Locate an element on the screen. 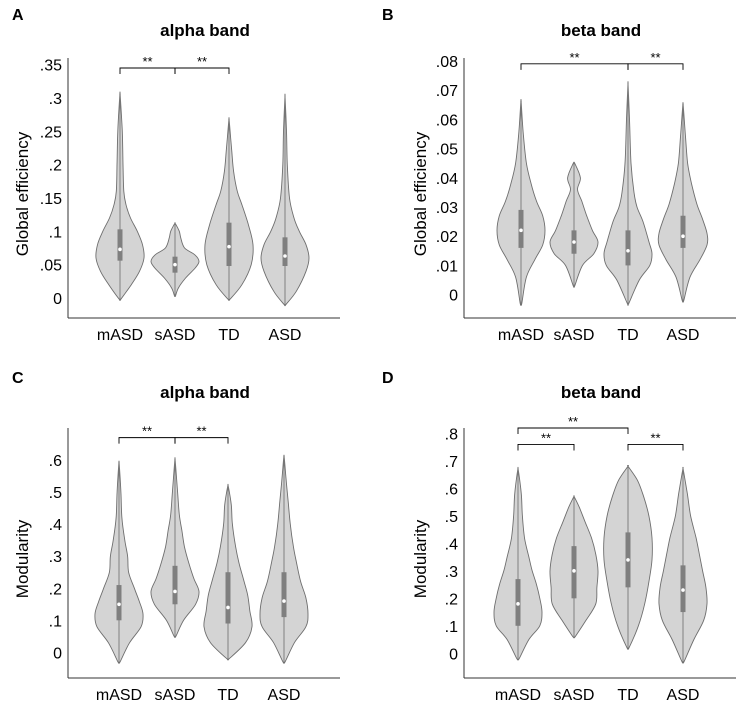 The image size is (736, 702). panel-label: B is located at coordinates (388, 15).